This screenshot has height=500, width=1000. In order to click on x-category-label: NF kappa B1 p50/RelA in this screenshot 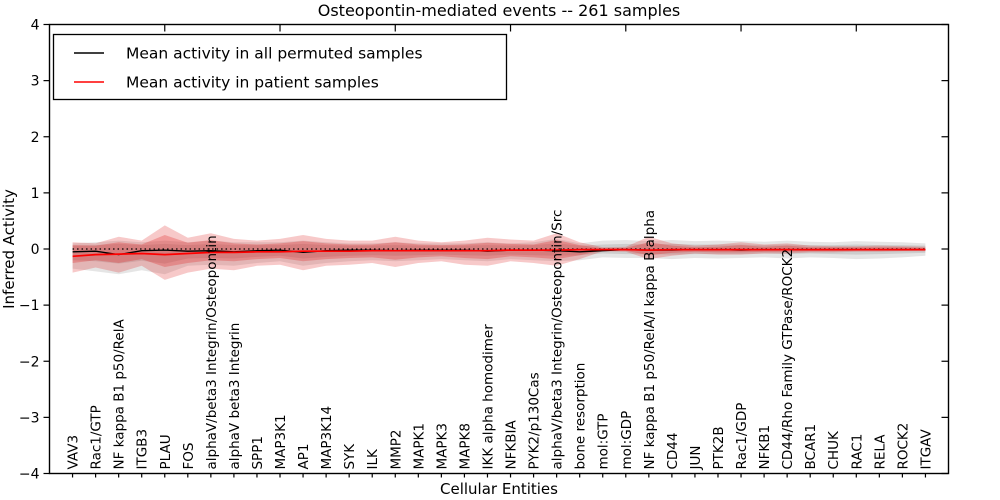, I will do `click(120, 394)`.